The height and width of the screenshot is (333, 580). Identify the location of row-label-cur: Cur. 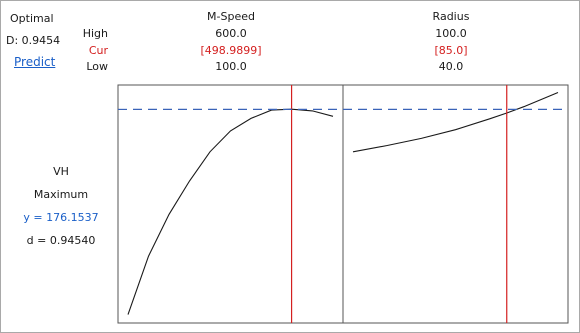
(98, 50).